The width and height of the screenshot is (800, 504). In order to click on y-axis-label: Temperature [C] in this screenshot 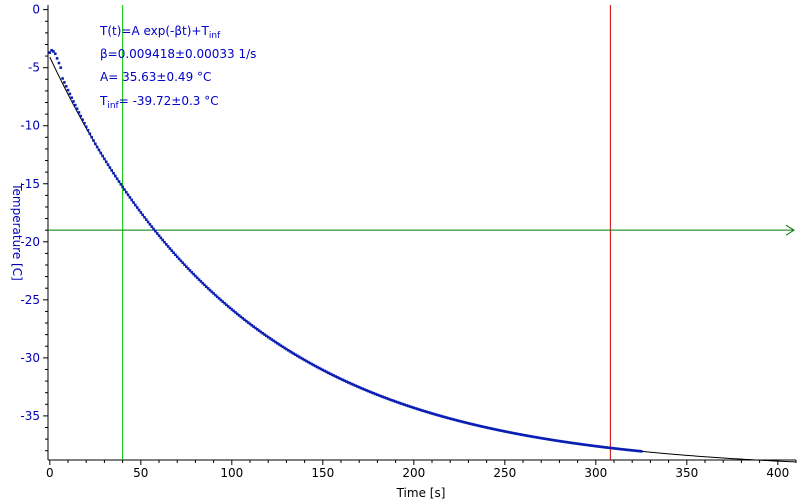, I will do `click(17, 231)`.